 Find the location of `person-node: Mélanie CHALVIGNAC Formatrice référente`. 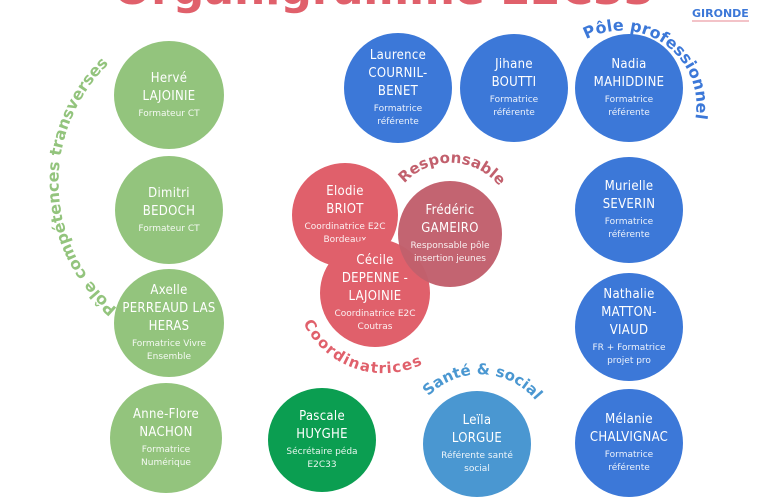

person-node: Mélanie CHALVIGNAC Formatrice référente is located at coordinates (629, 443).